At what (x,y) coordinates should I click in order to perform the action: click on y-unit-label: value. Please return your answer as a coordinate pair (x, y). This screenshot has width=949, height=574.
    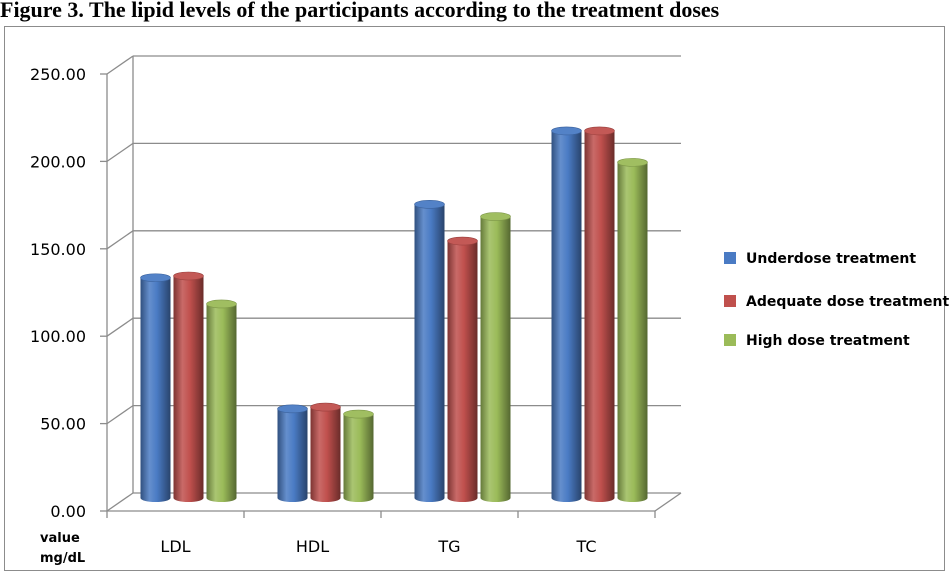
    Looking at the image, I should click on (60, 538).